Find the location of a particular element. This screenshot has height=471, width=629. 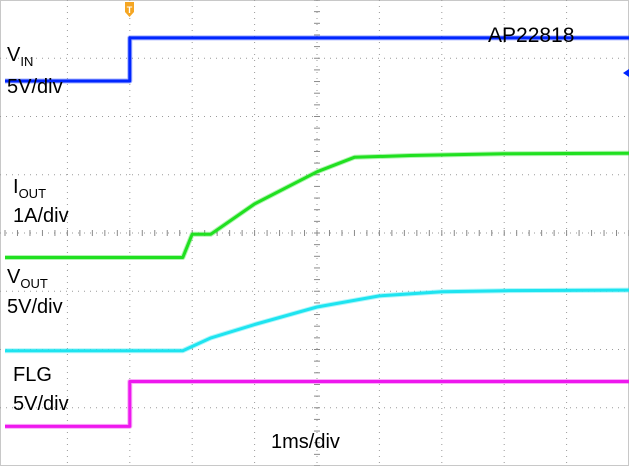

vout-trace is located at coordinates (317, 320).